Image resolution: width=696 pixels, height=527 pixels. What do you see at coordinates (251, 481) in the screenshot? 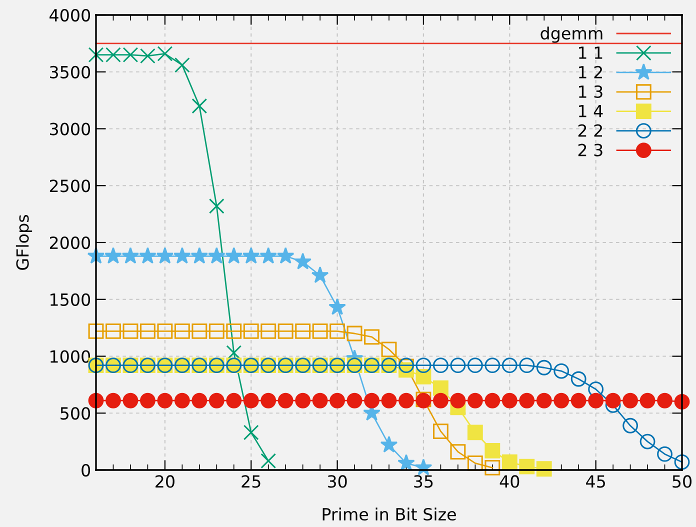
I see `x-tick-label: 25` at bounding box center [251, 481].